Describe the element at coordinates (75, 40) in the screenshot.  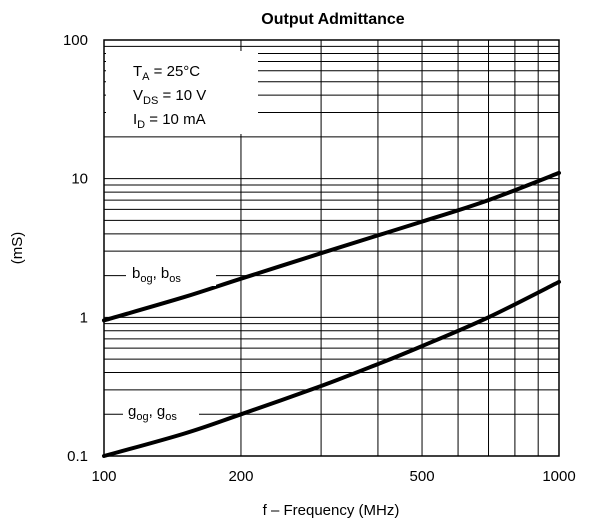
I see `y-tick-label: 100` at that location.